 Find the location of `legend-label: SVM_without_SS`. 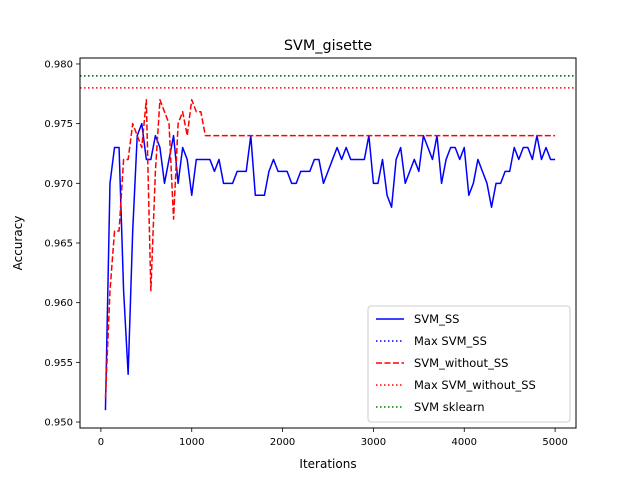

legend-label: SVM_without_SS is located at coordinates (461, 363).